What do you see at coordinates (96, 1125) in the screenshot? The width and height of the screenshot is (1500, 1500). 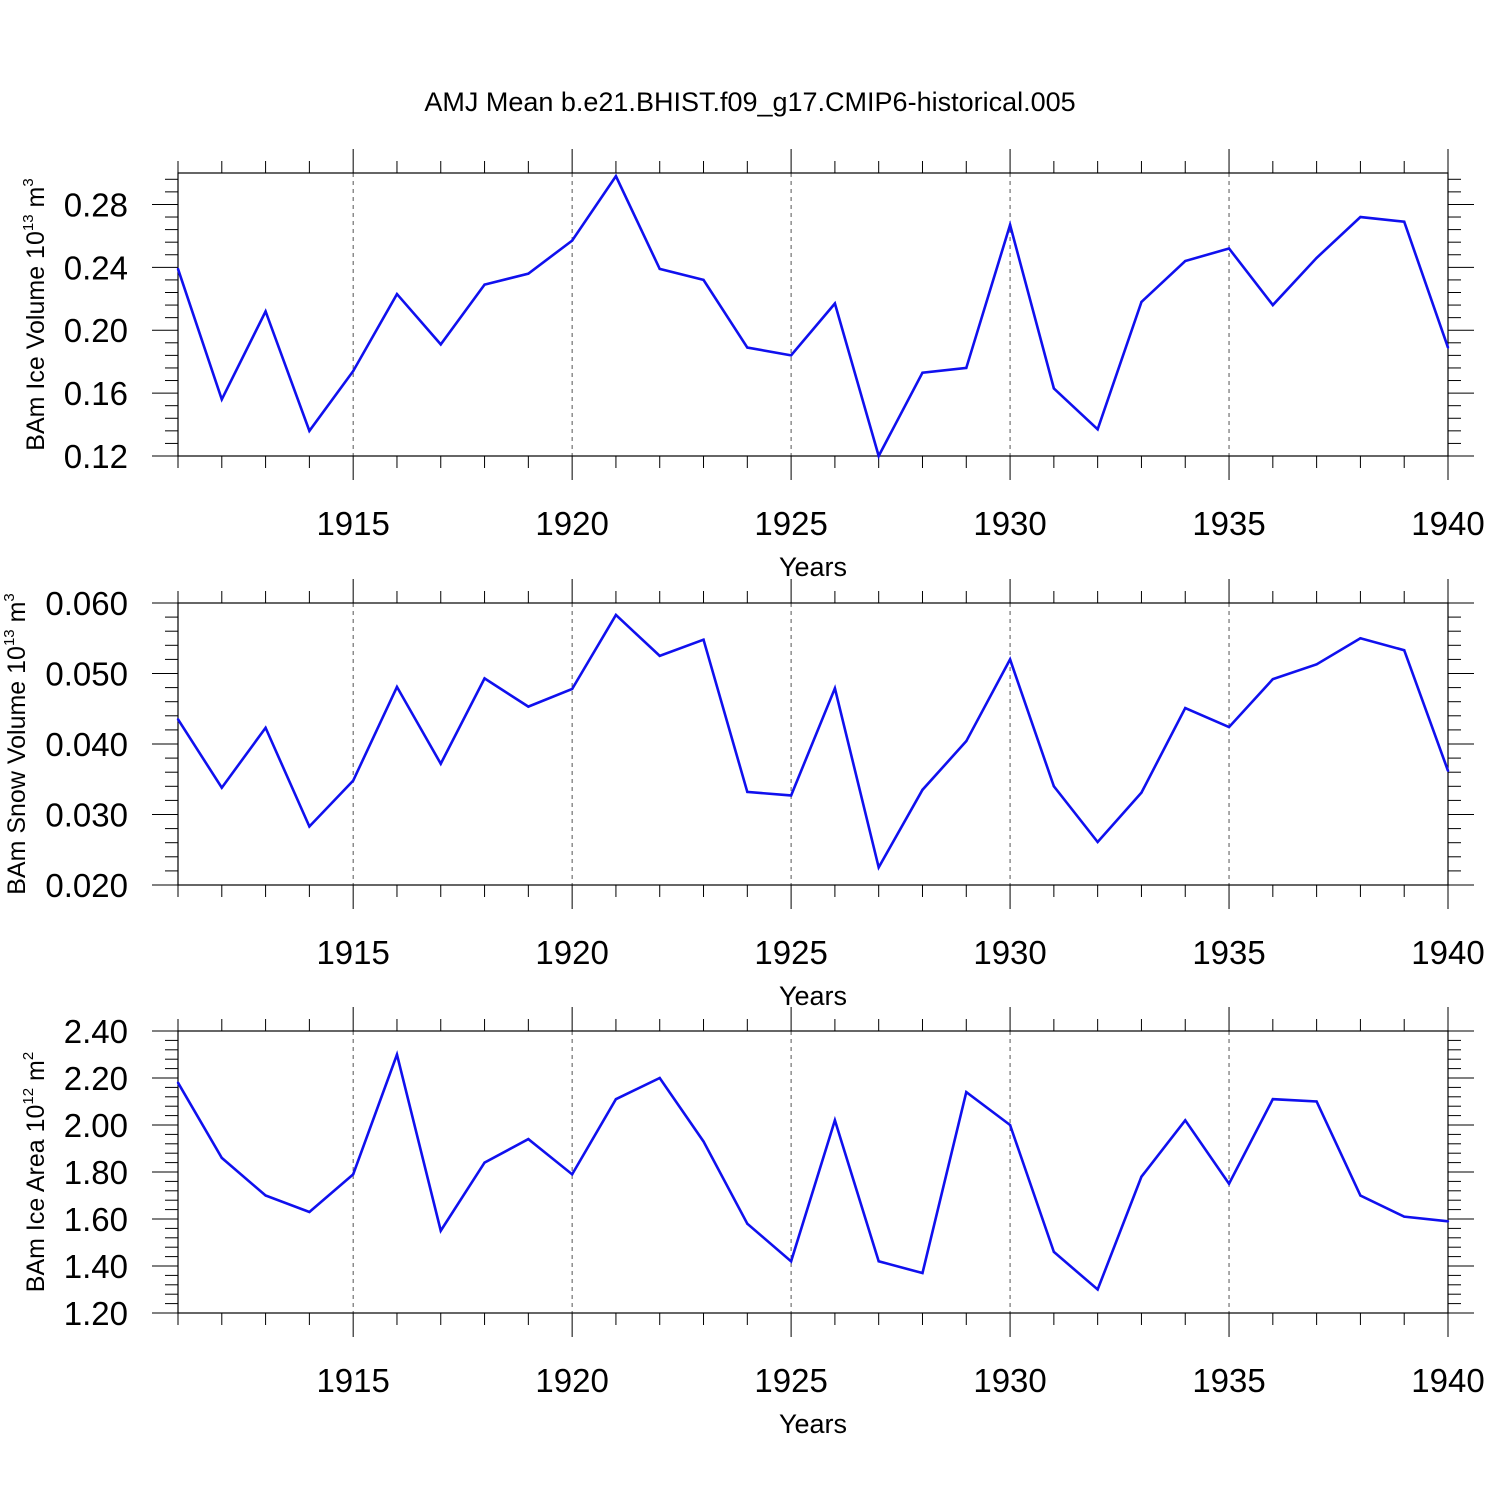 I see `y-tick-label: 2.00` at bounding box center [96, 1125].